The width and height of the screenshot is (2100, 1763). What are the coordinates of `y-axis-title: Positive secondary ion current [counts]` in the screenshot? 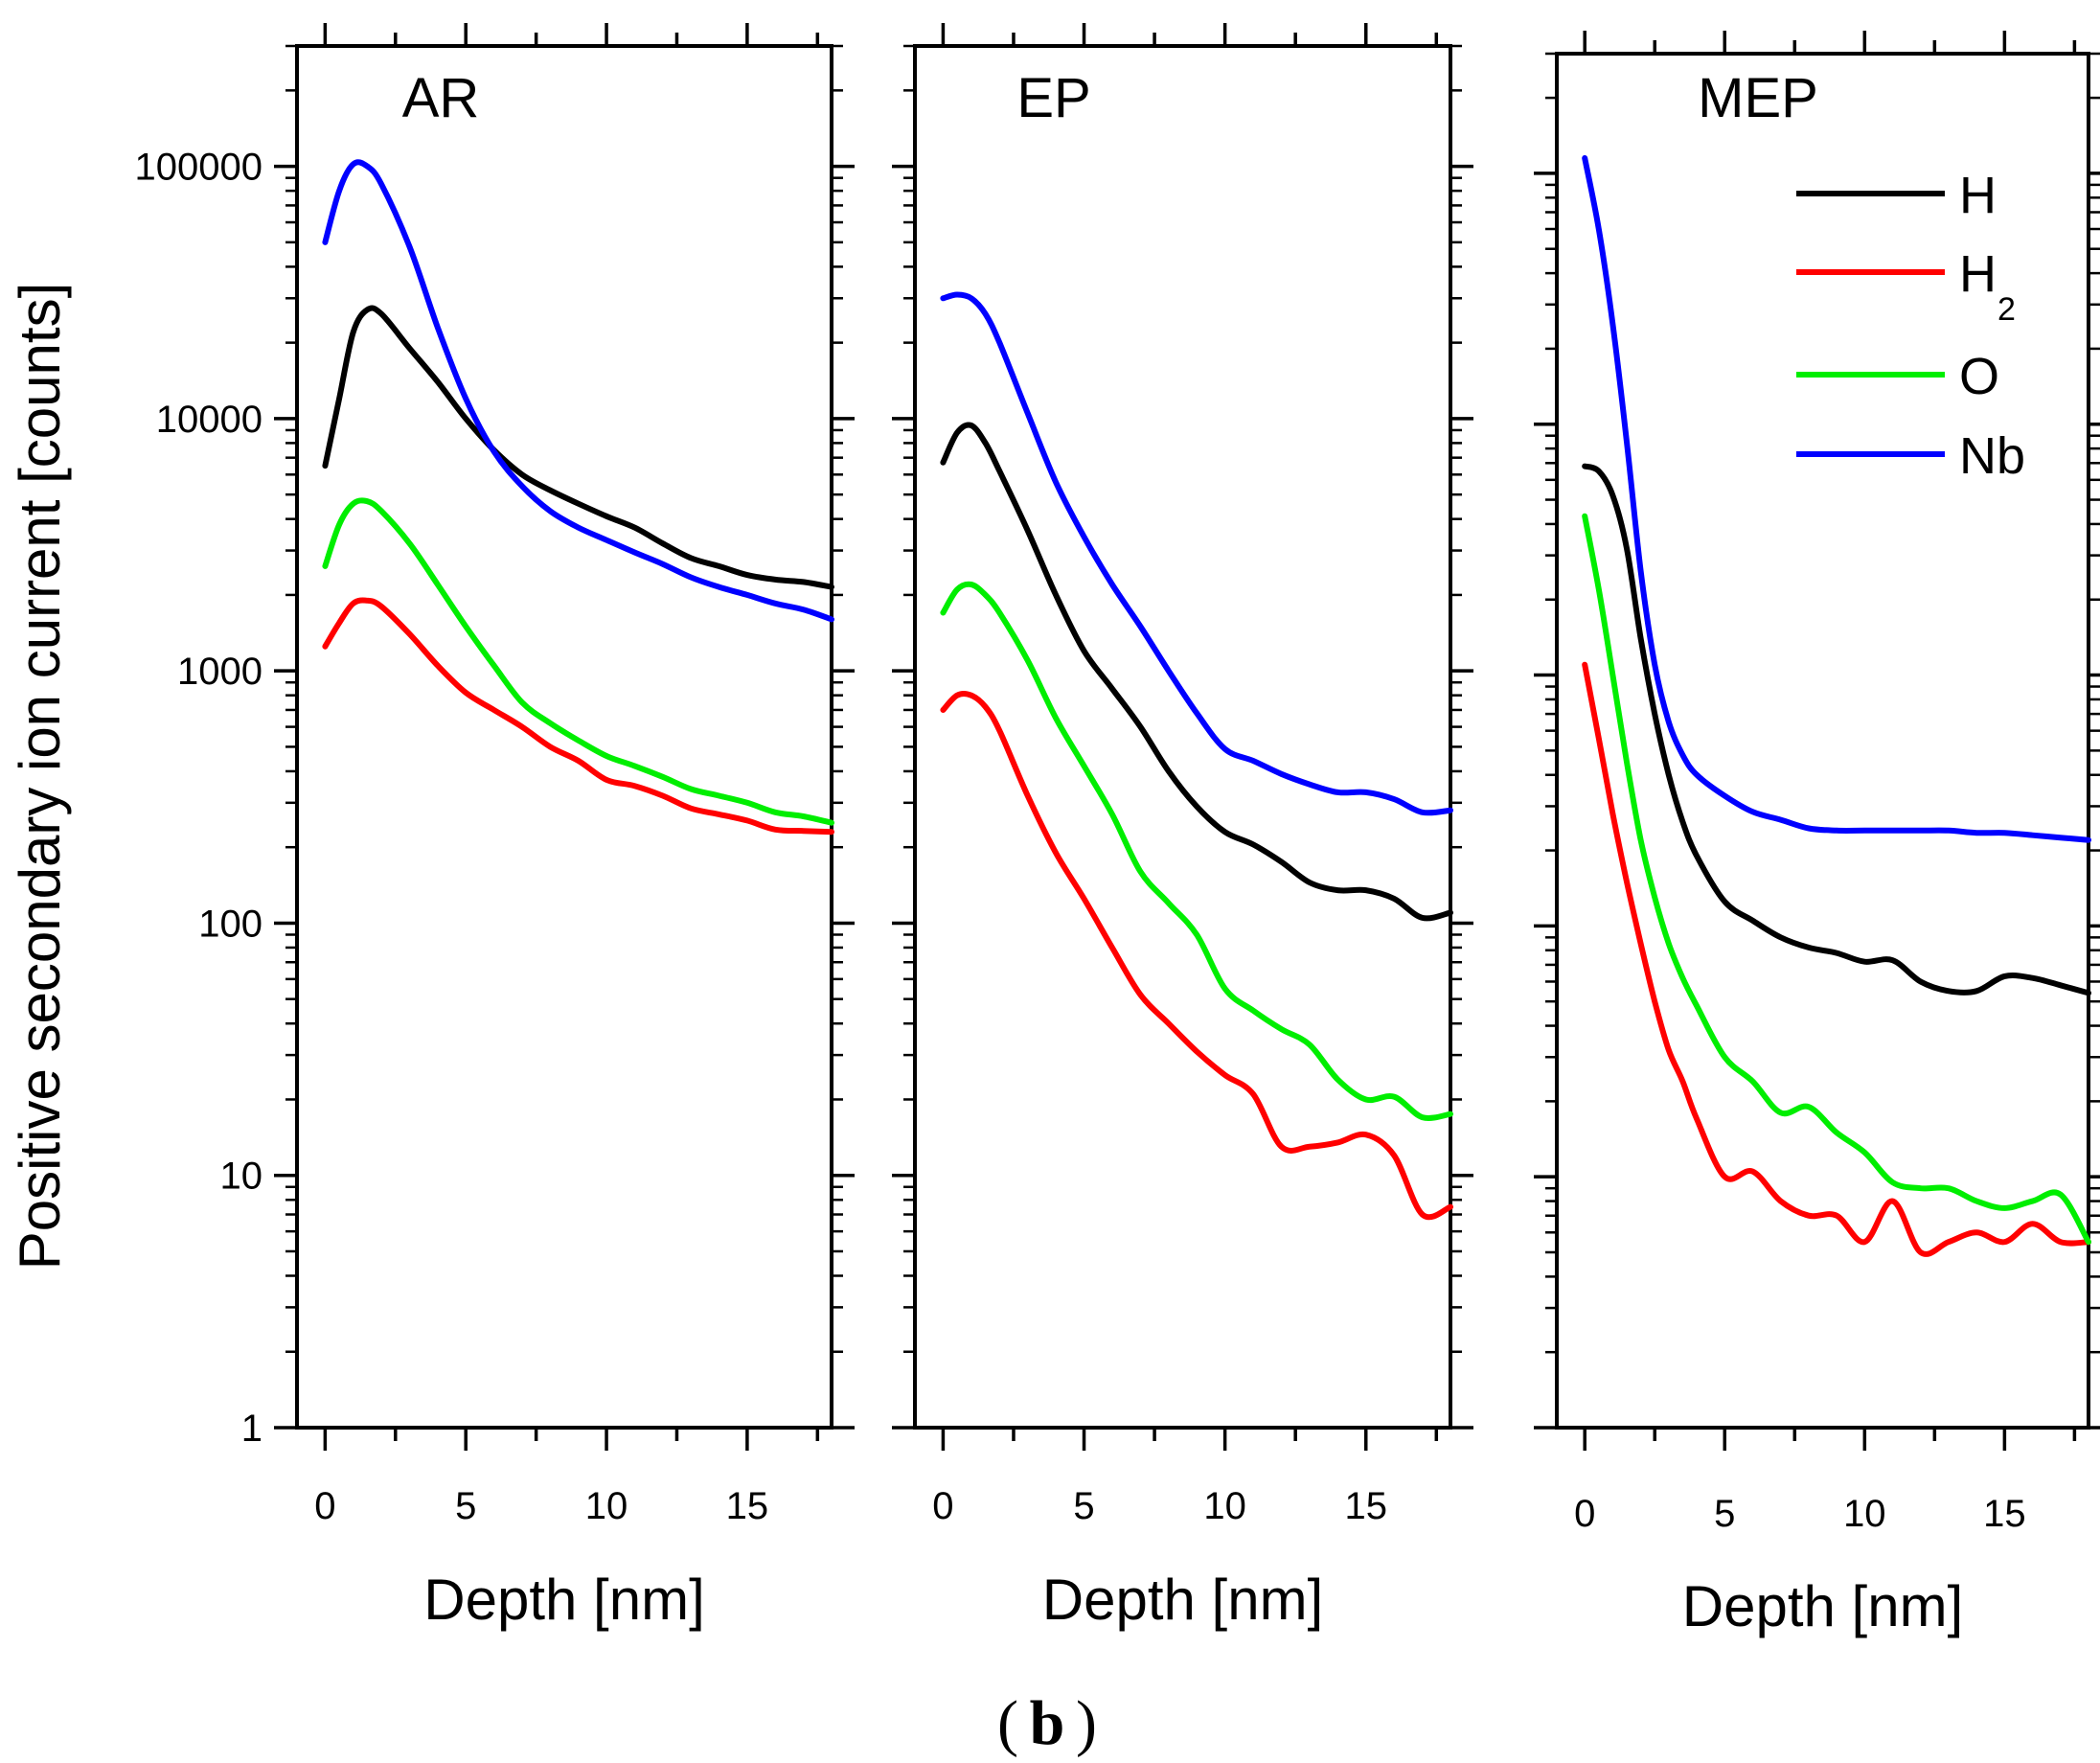 It's located at (40, 777).